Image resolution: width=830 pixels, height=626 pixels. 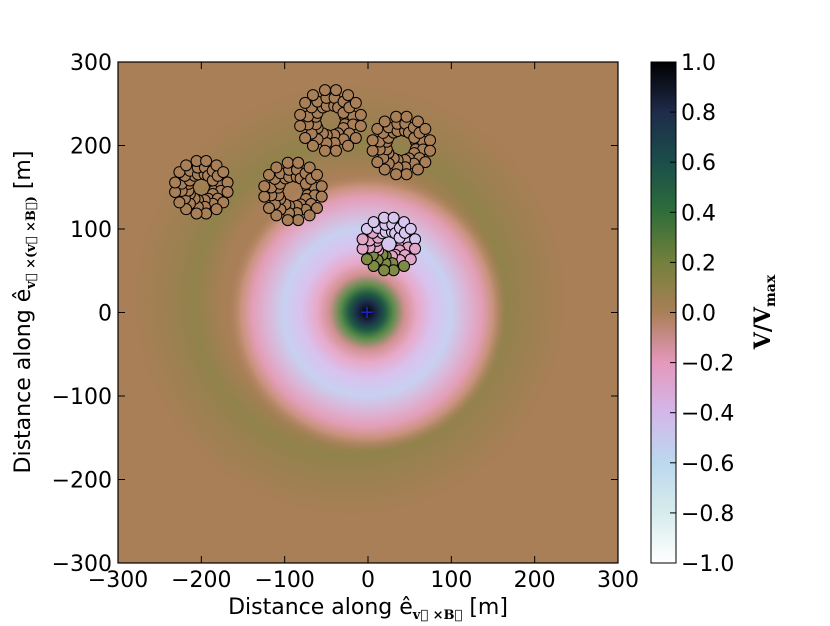 What do you see at coordinates (698, 213) in the screenshot?
I see `colorbar-tick-label: 0.4` at bounding box center [698, 213].